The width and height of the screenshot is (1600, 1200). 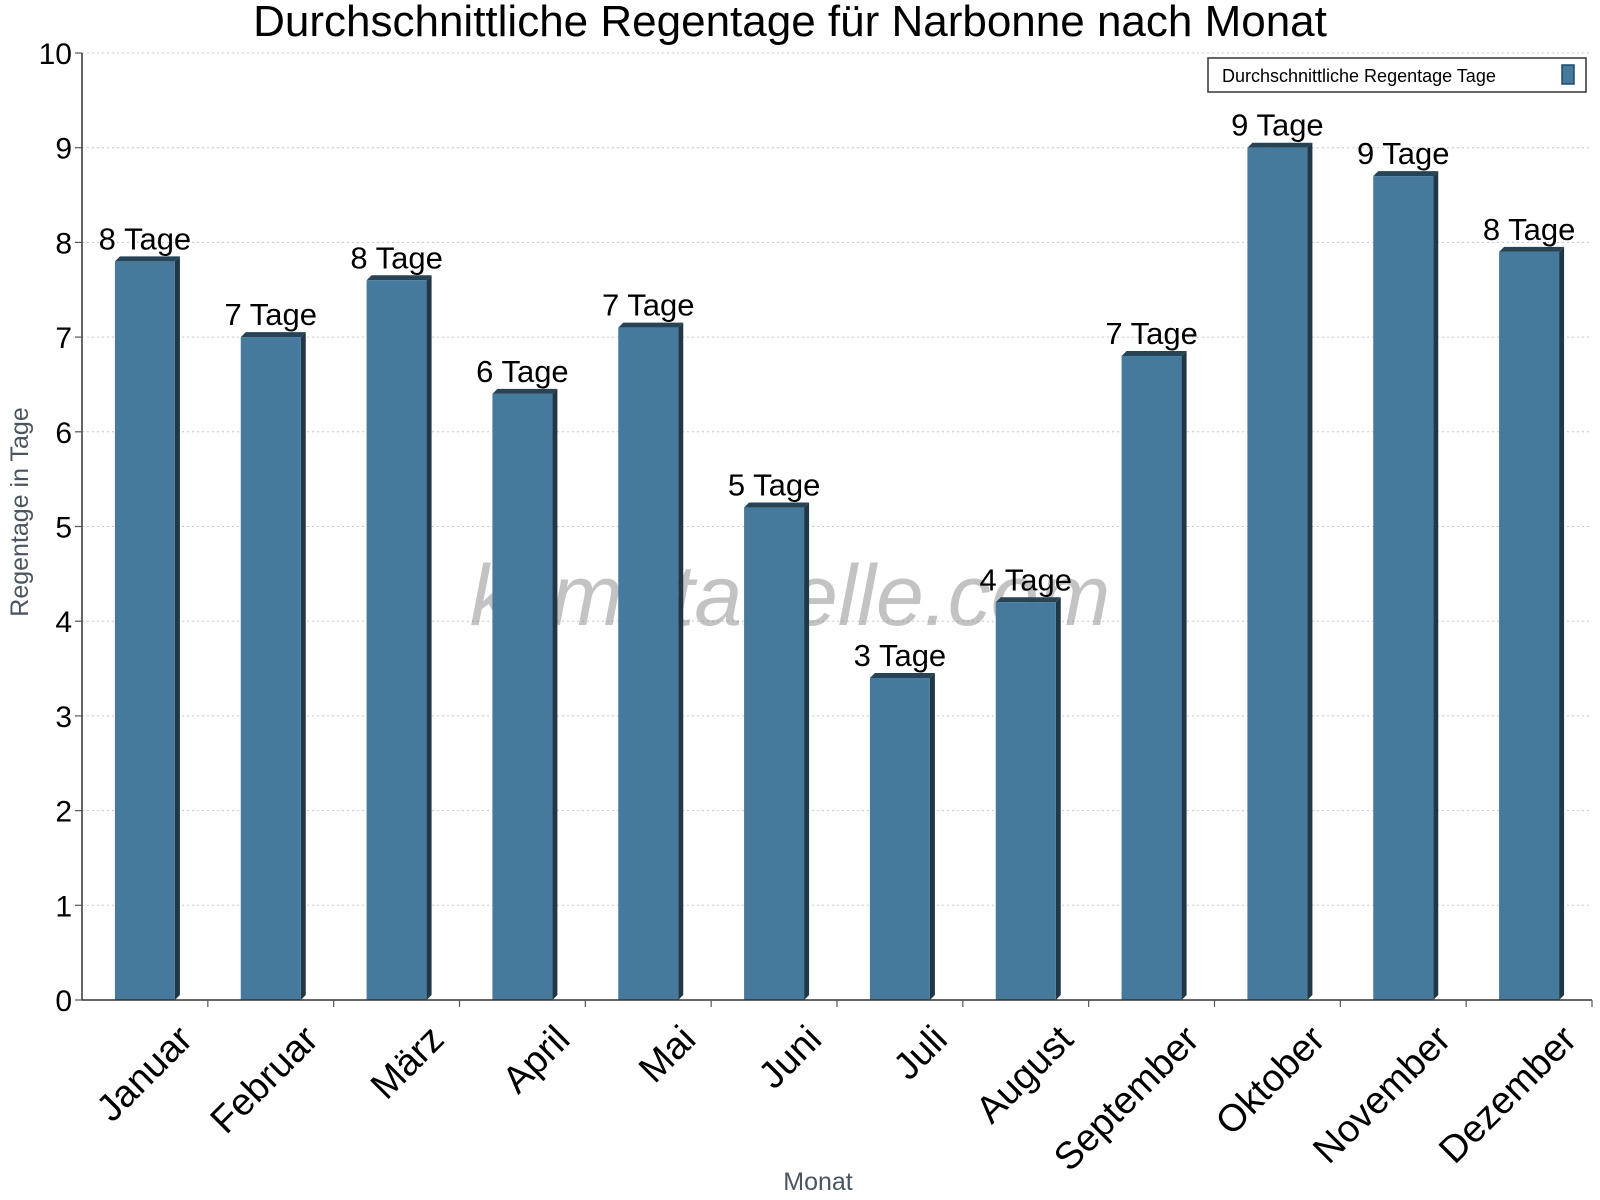 I want to click on y-tick-label: 7, so click(x=63, y=338).